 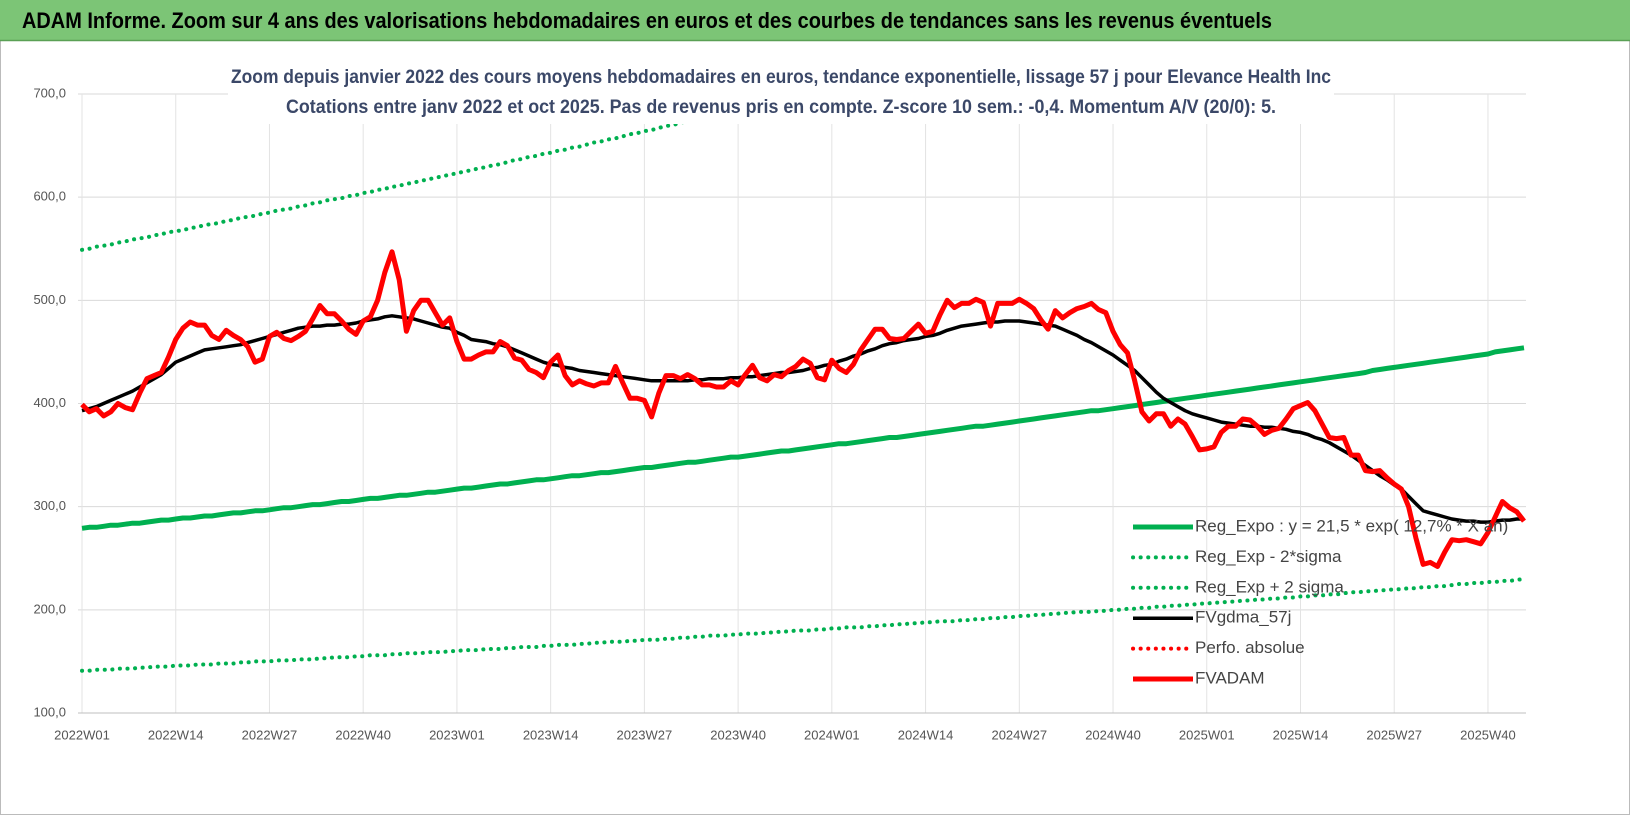 What do you see at coordinates (1394, 734) in the screenshot?
I see `x-tick-label: 2025W27` at bounding box center [1394, 734].